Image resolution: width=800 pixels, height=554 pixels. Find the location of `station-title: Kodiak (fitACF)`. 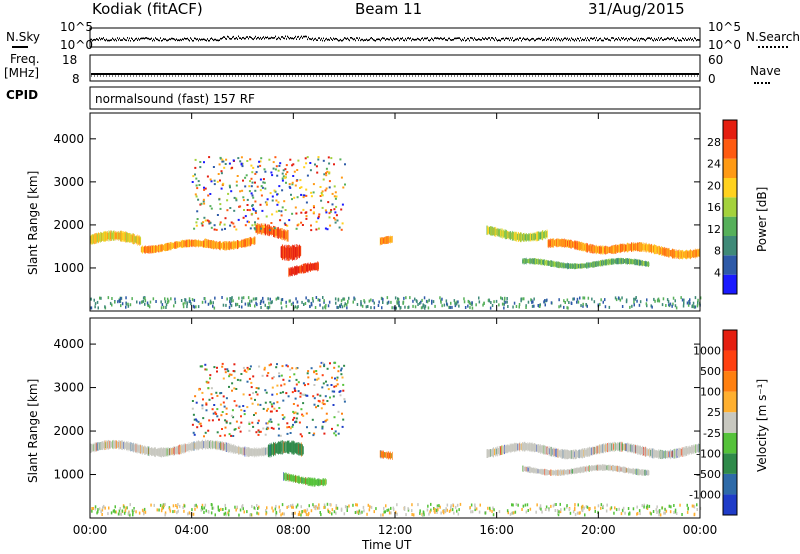

station-title: Kodiak (fitACF) is located at coordinates (147, 9).